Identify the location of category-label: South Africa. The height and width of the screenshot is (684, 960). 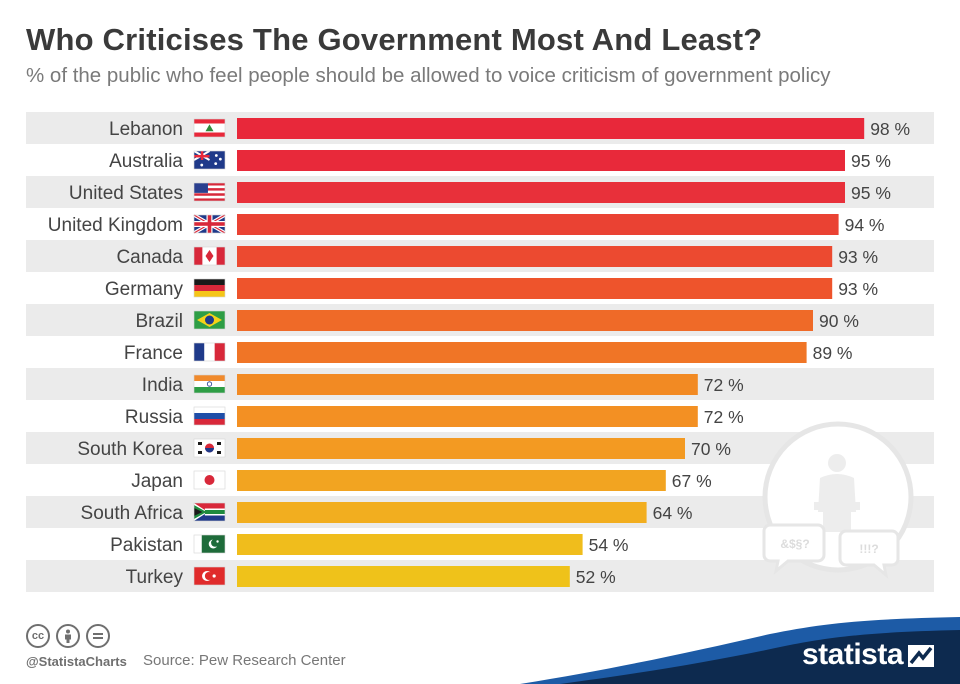
(132, 513).